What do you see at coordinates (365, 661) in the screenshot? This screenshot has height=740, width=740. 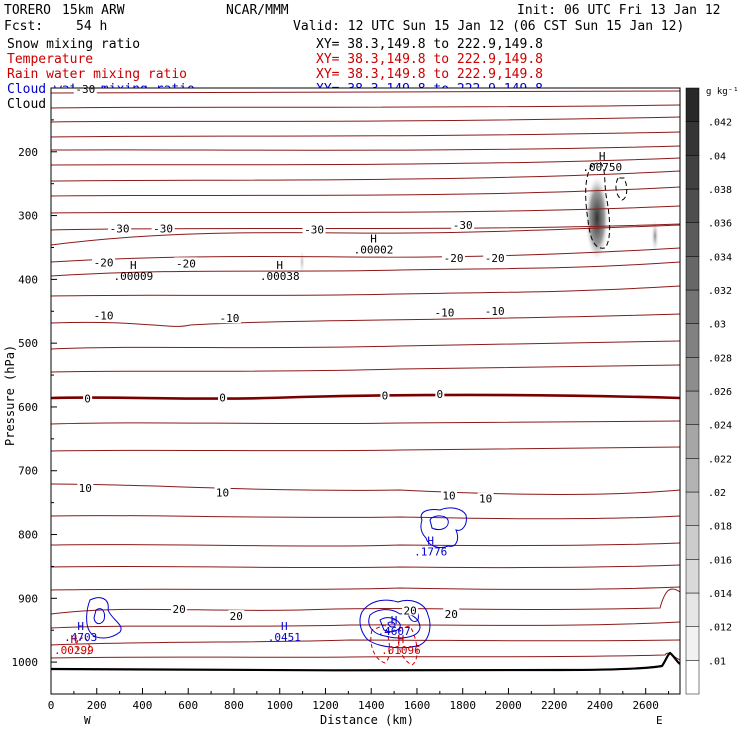 I see `terrain-line` at bounding box center [365, 661].